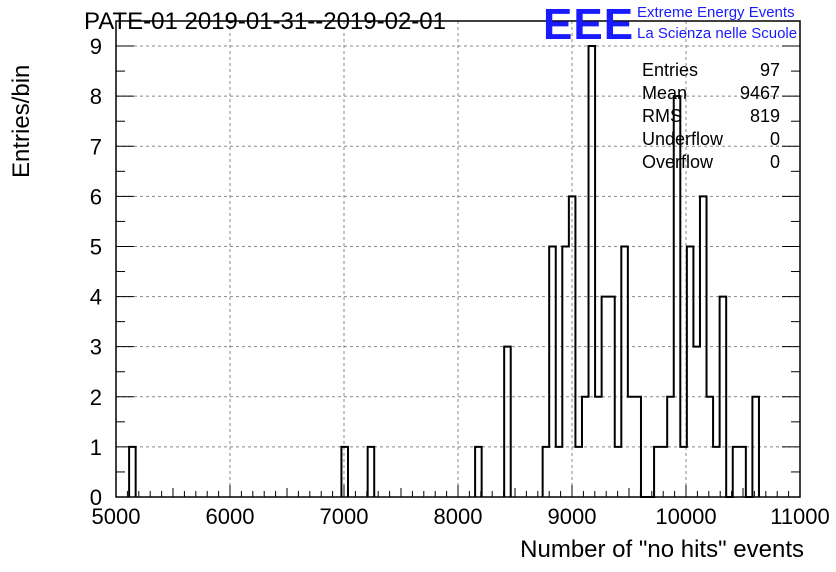  I want to click on y-tick-label: 4, so click(96, 297).